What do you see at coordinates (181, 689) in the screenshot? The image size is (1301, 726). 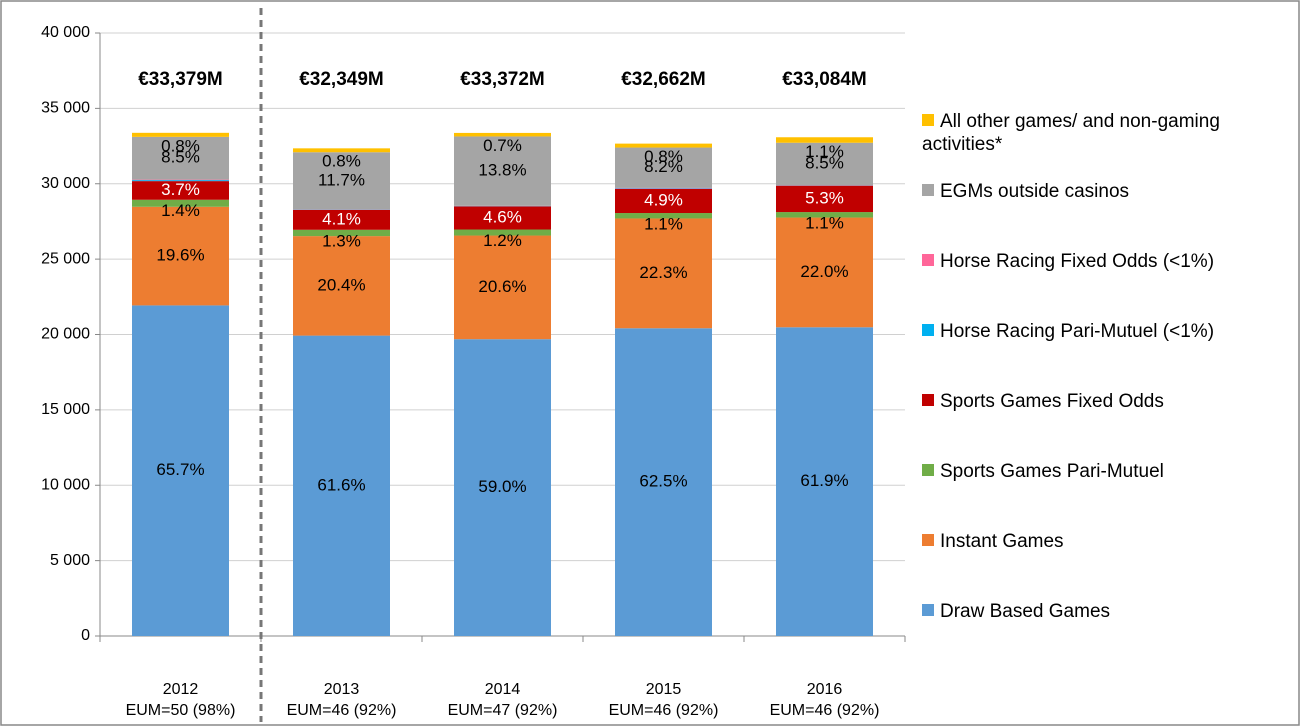 I see `x-tick-label: 2012` at bounding box center [181, 689].